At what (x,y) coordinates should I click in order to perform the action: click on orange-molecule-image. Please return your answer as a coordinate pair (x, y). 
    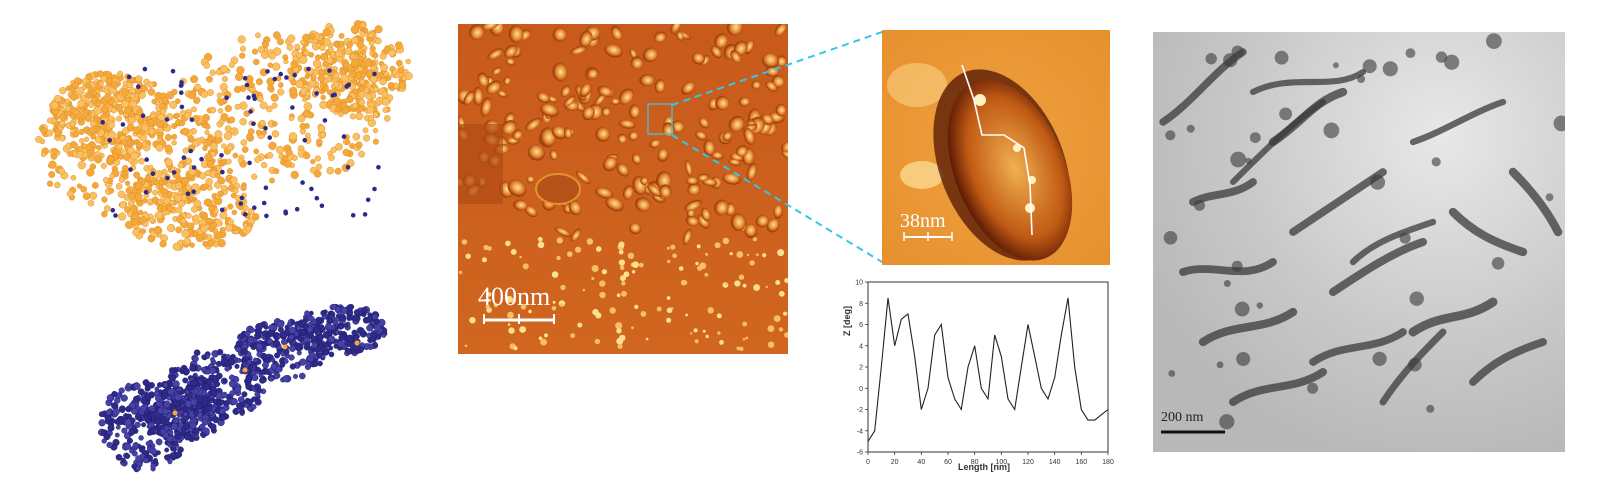
    Looking at the image, I should click on (224, 135).